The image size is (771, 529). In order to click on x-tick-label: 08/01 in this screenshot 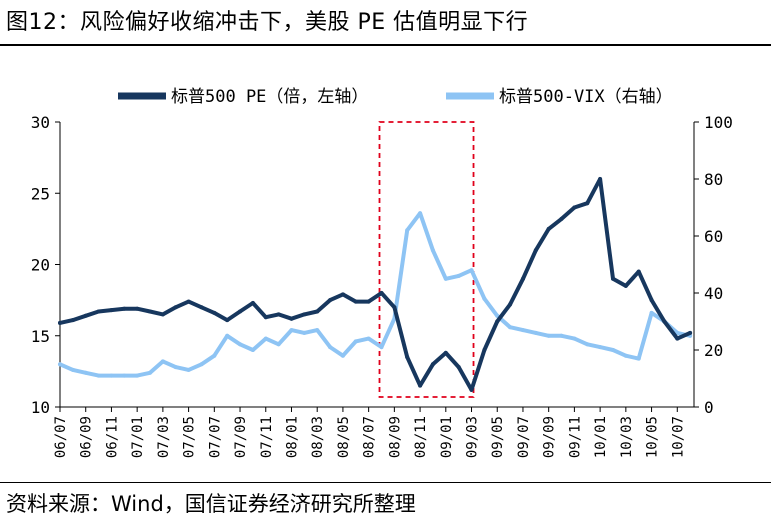, I will do `click(292, 437)`.